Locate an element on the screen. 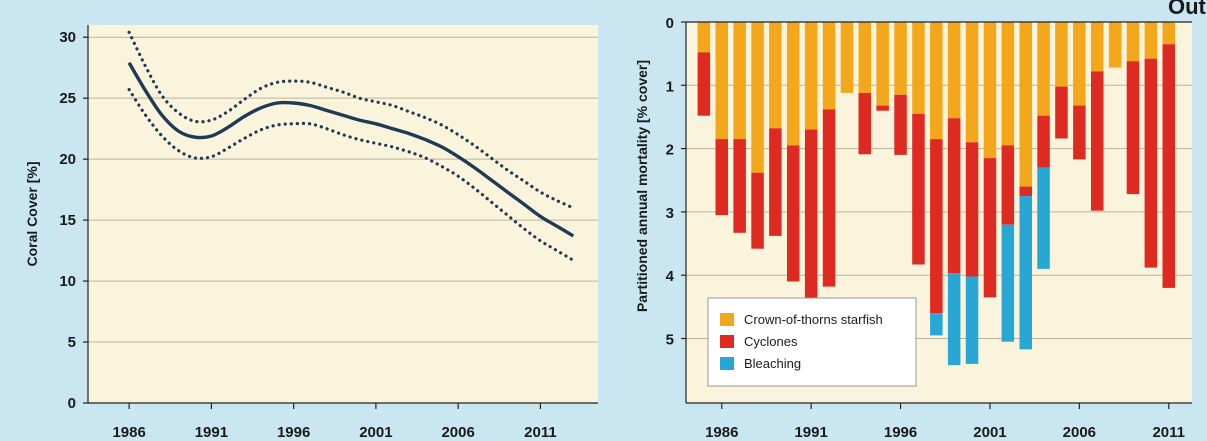 The height and width of the screenshot is (441, 1207). bar-cyclones-2004 is located at coordinates (1043, 141).